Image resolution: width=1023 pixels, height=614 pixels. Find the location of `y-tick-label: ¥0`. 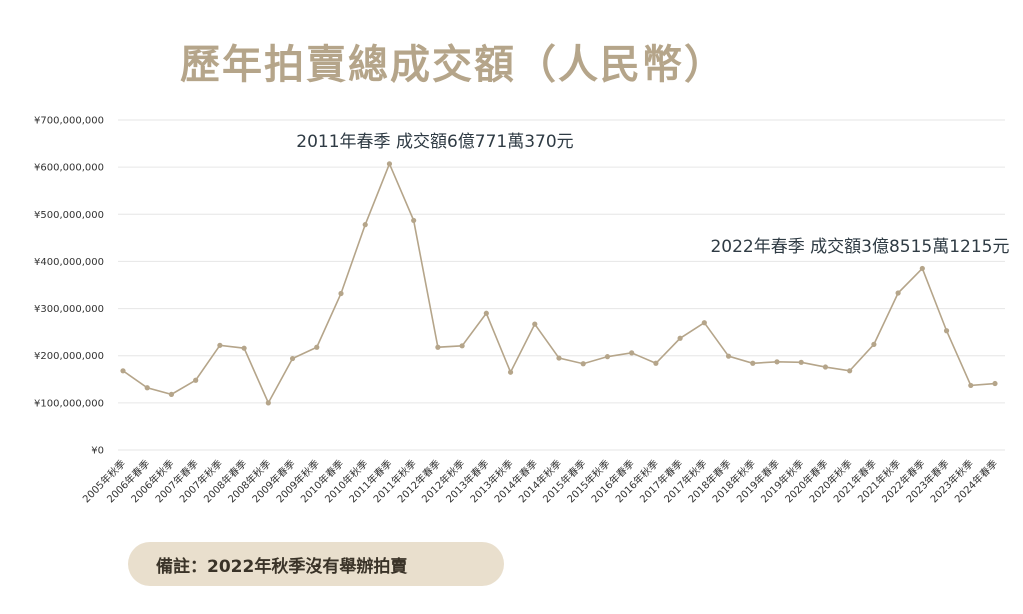

y-tick-label: ¥0 is located at coordinates (97, 451).